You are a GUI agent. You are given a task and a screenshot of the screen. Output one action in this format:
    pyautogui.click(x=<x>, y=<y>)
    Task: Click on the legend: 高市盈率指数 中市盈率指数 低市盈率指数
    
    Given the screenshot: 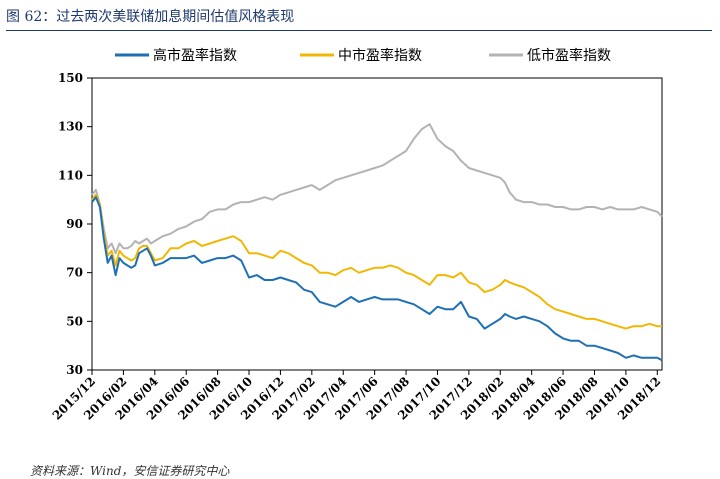 What is the action you would take?
    pyautogui.click(x=363, y=55)
    